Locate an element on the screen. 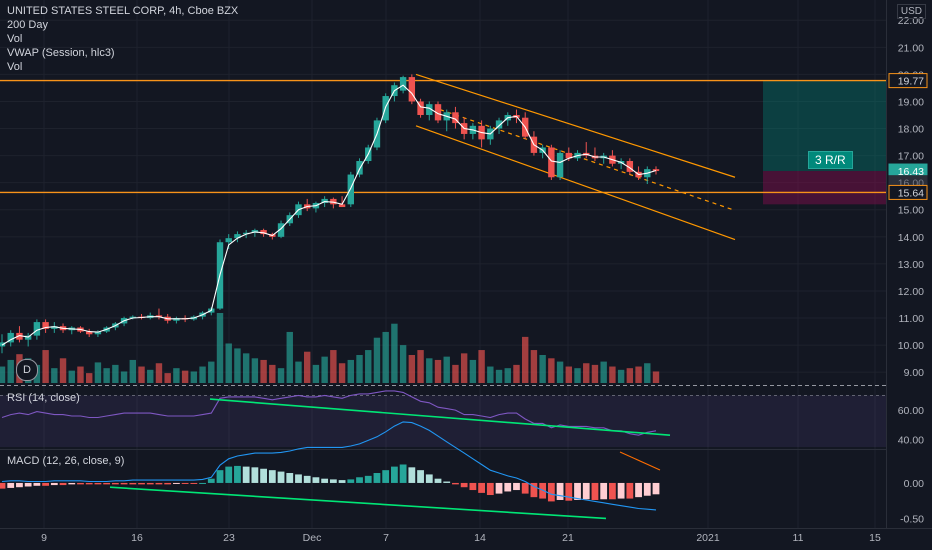 The width and height of the screenshot is (932, 550). risk-reward-zone is located at coordinates (824, 142).